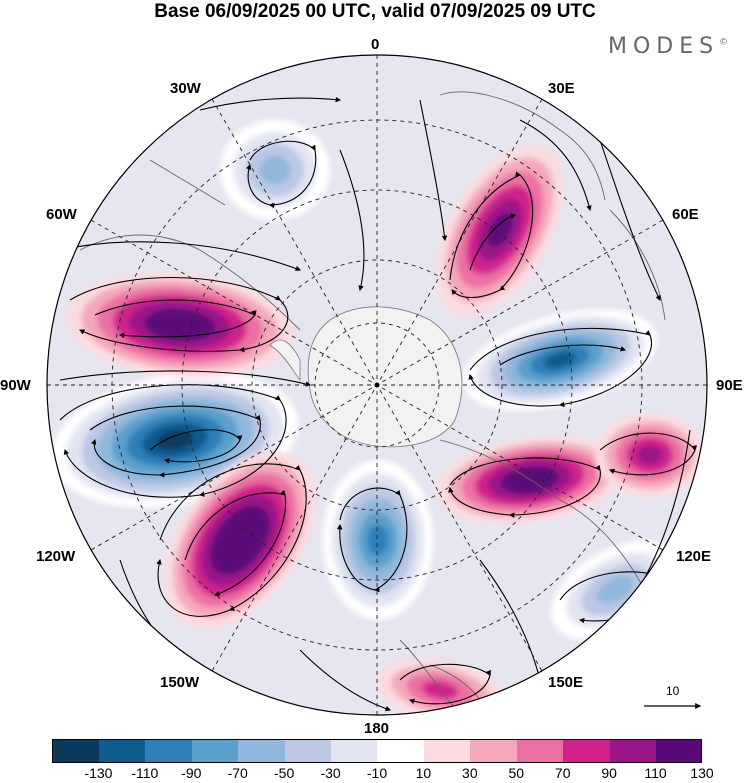 This screenshot has width=750, height=783. What do you see at coordinates (423, 773) in the screenshot?
I see `colorbar-tick-label: 10` at bounding box center [423, 773].